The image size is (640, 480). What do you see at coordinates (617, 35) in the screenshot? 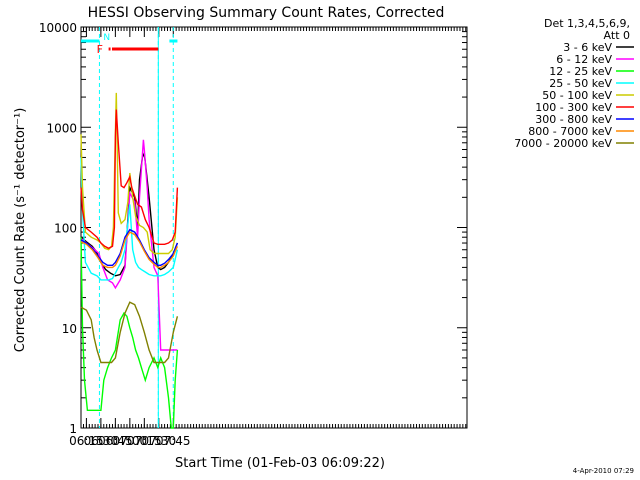
I see `legend-header: Att 0` at bounding box center [617, 35].